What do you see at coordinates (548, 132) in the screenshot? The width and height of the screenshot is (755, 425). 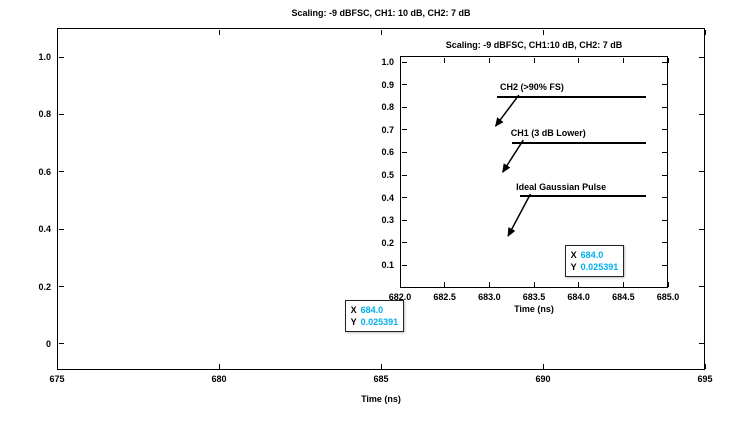 I see `annotation-label: CH1 (3 dB Lower)` at bounding box center [548, 132].